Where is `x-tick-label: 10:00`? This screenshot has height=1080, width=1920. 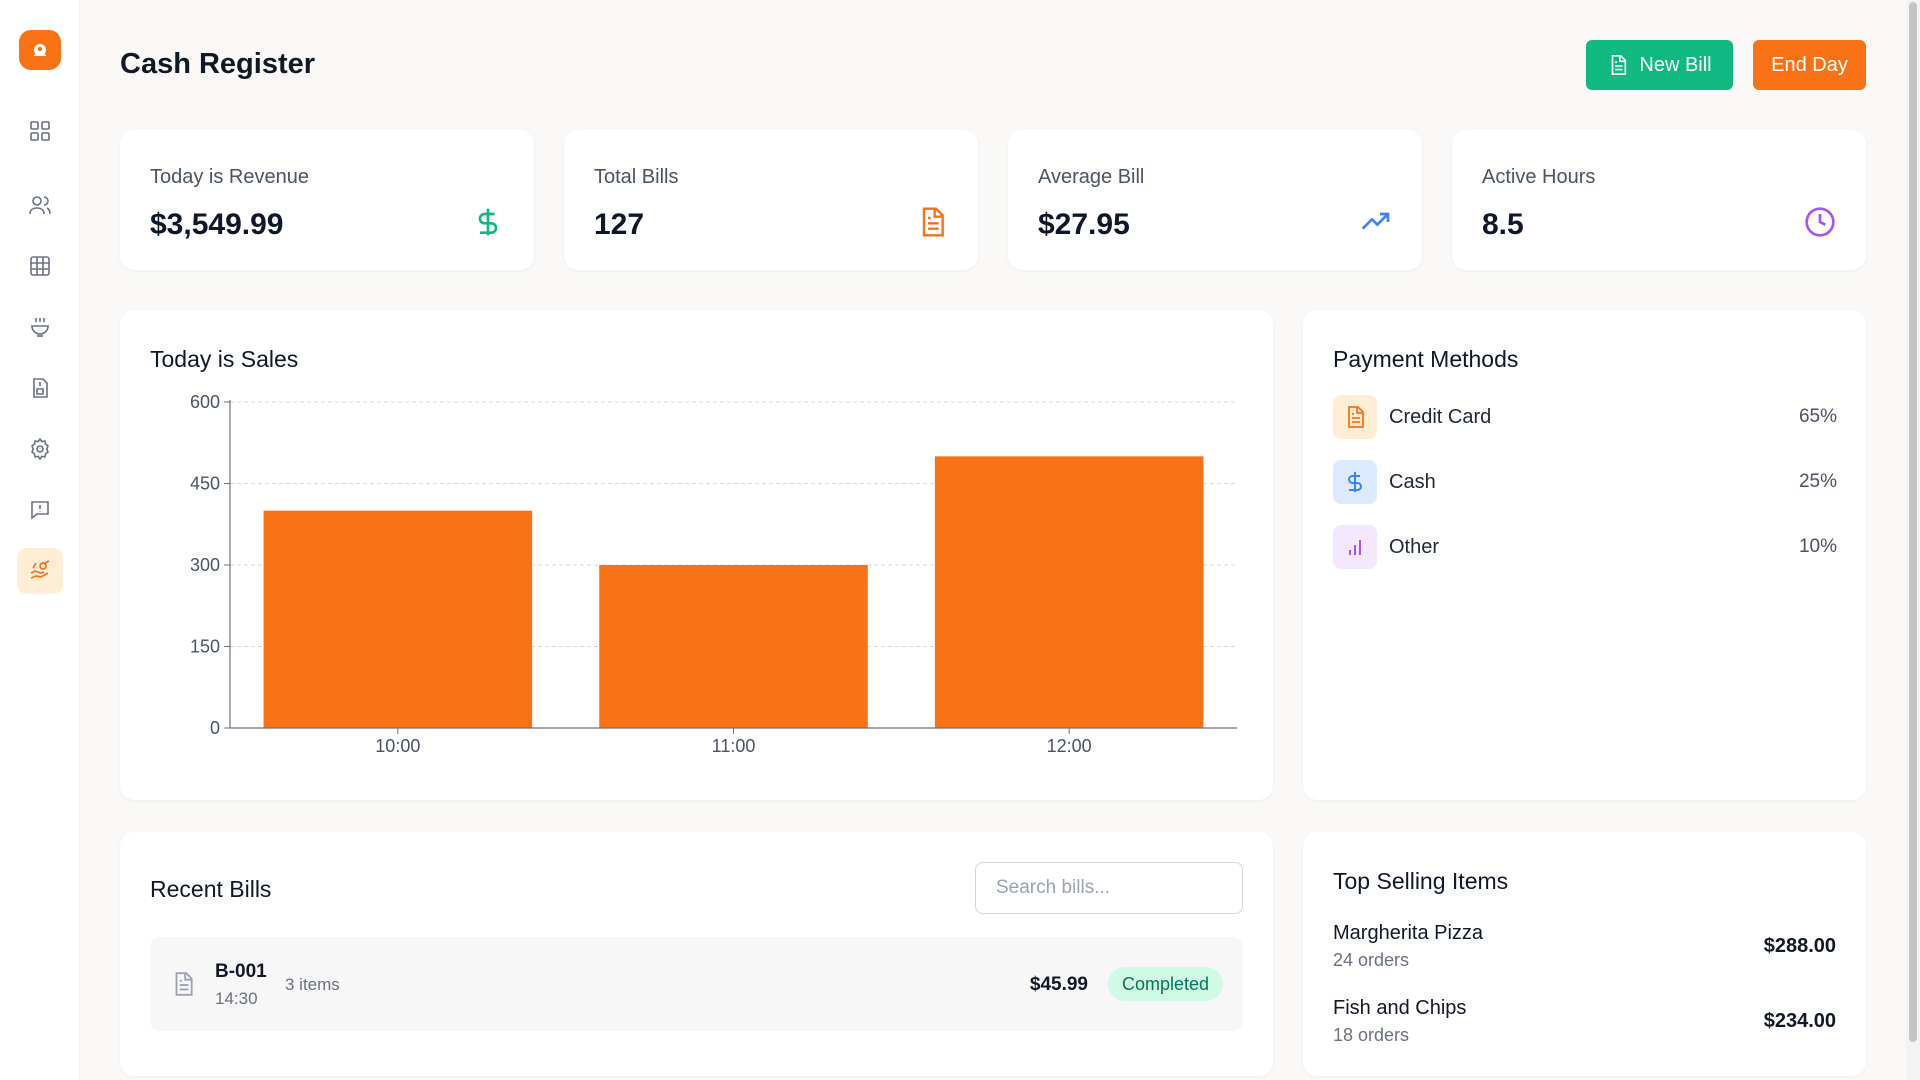
x-tick-label: 10:00 is located at coordinates (397, 746).